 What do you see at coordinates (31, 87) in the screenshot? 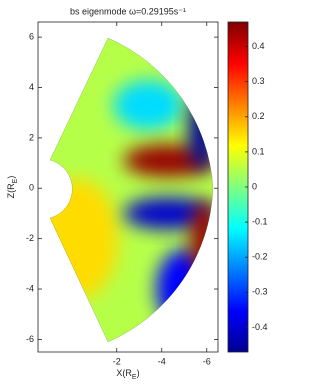
I see `y-tick-label: 4` at bounding box center [31, 87].